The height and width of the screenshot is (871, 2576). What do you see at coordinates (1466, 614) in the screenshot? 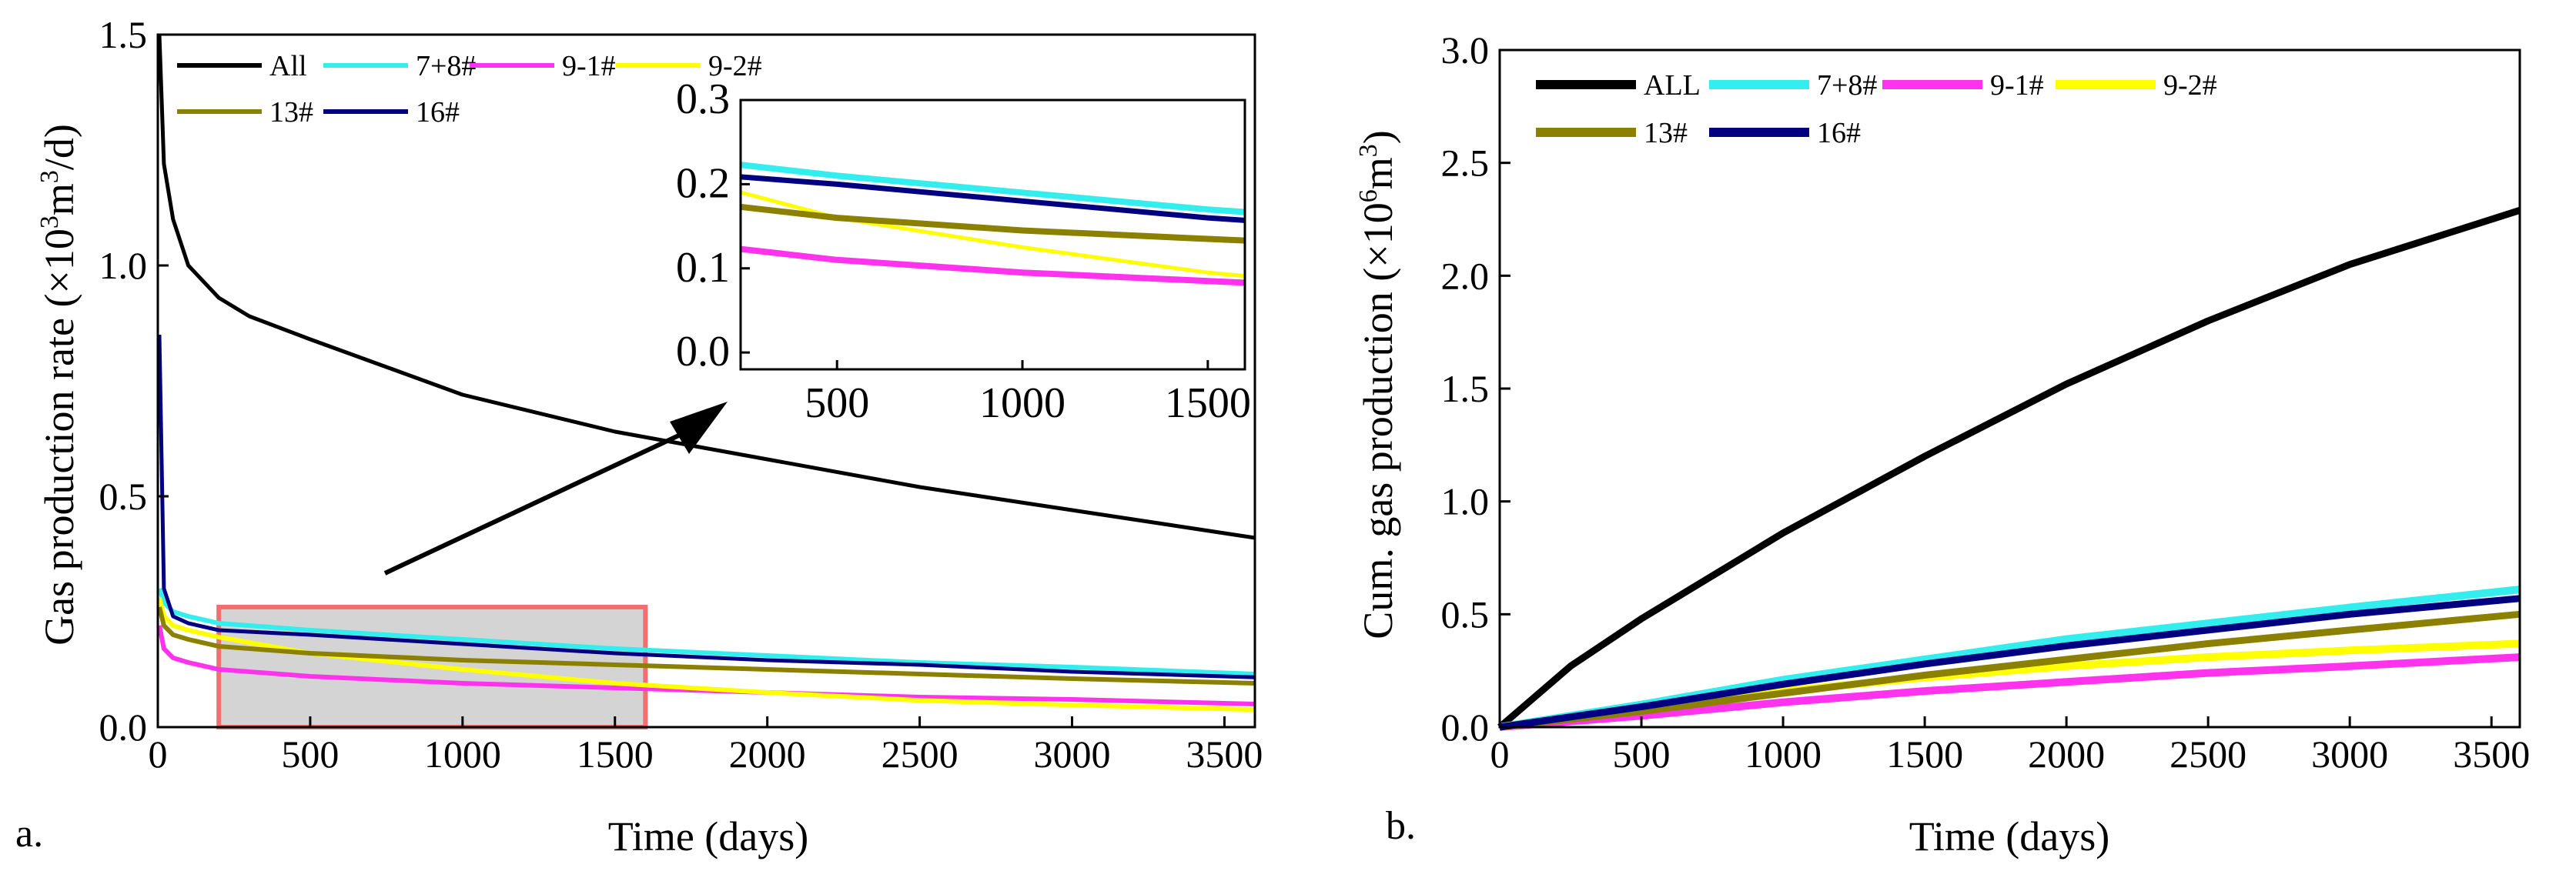
I see `panel-b-ytick-label: 0.5` at bounding box center [1466, 614].